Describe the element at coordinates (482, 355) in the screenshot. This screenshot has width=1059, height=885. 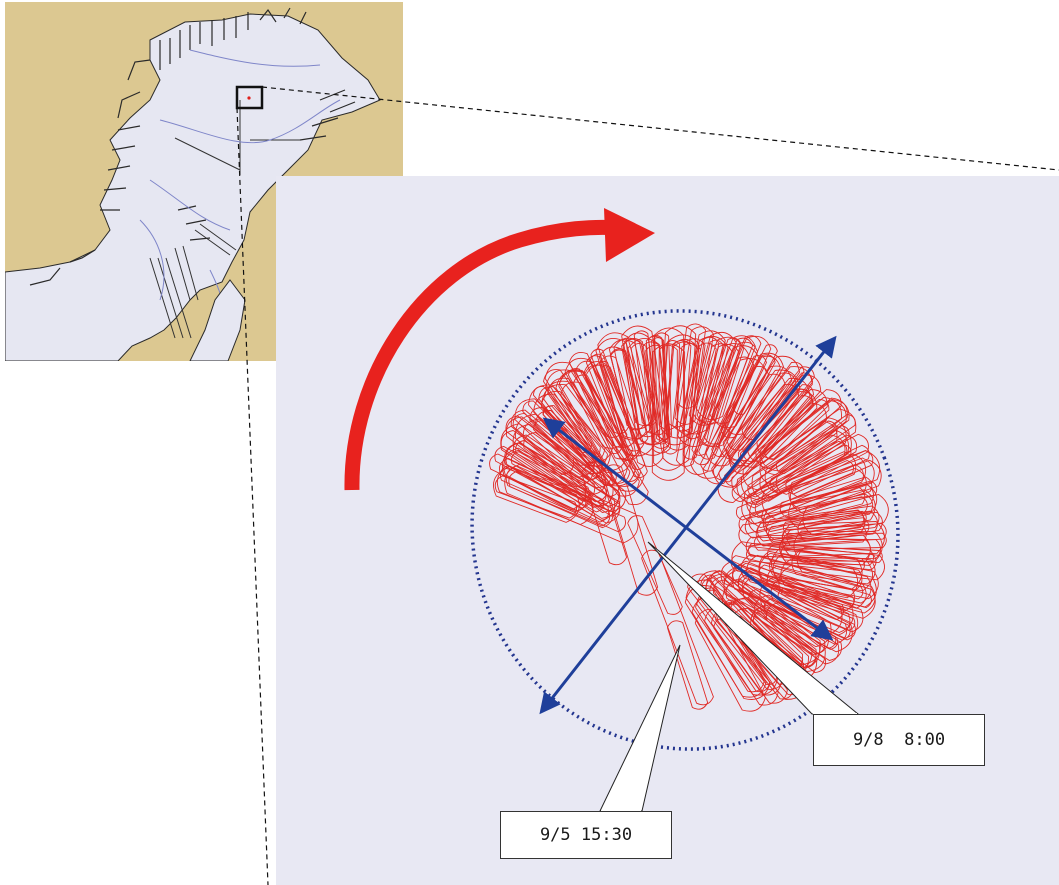
I see `rotation-arrow-icon` at that location.